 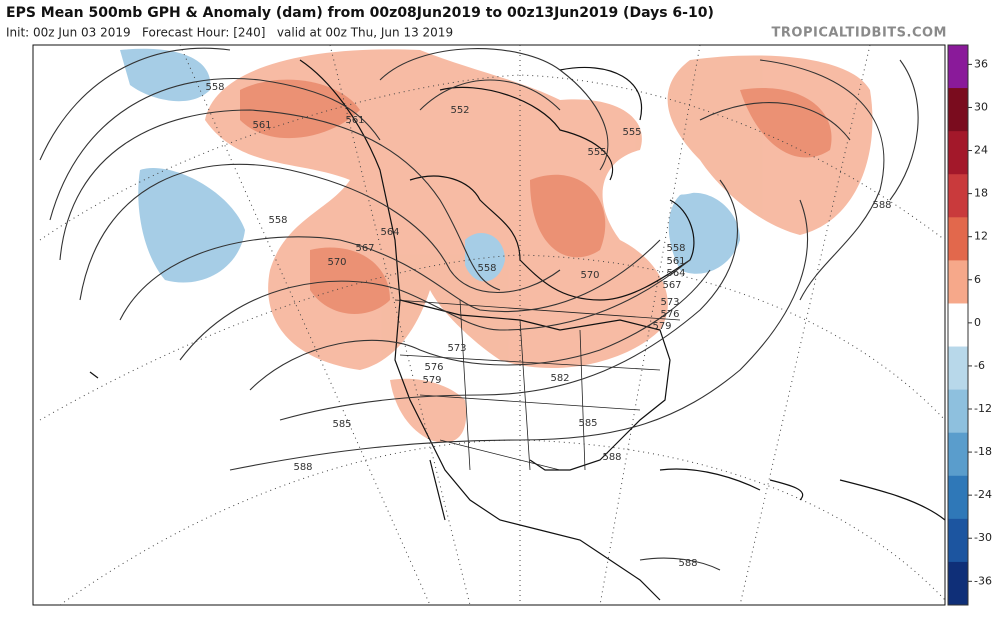 What do you see at coordinates (981, 106) in the screenshot?
I see `colorbar-tick-label: 30` at bounding box center [981, 106].